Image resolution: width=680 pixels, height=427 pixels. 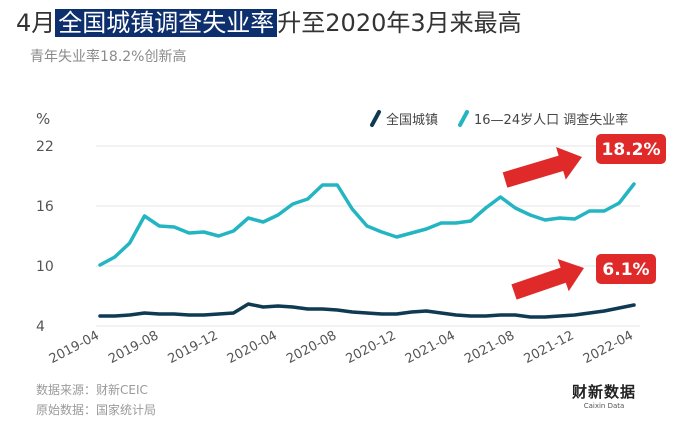 I want to click on national-line, so click(x=367, y=310).